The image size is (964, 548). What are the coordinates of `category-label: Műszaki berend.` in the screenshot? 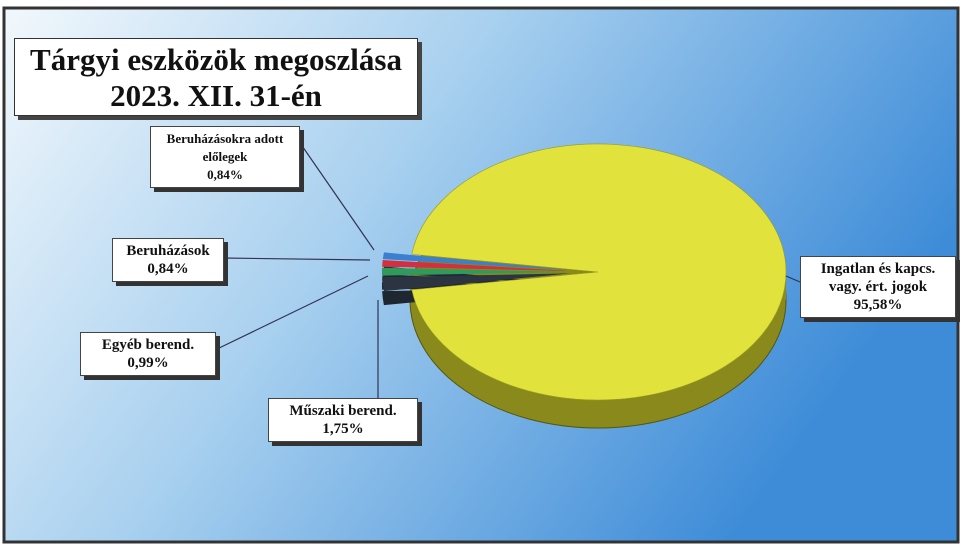 It's located at (343, 411).